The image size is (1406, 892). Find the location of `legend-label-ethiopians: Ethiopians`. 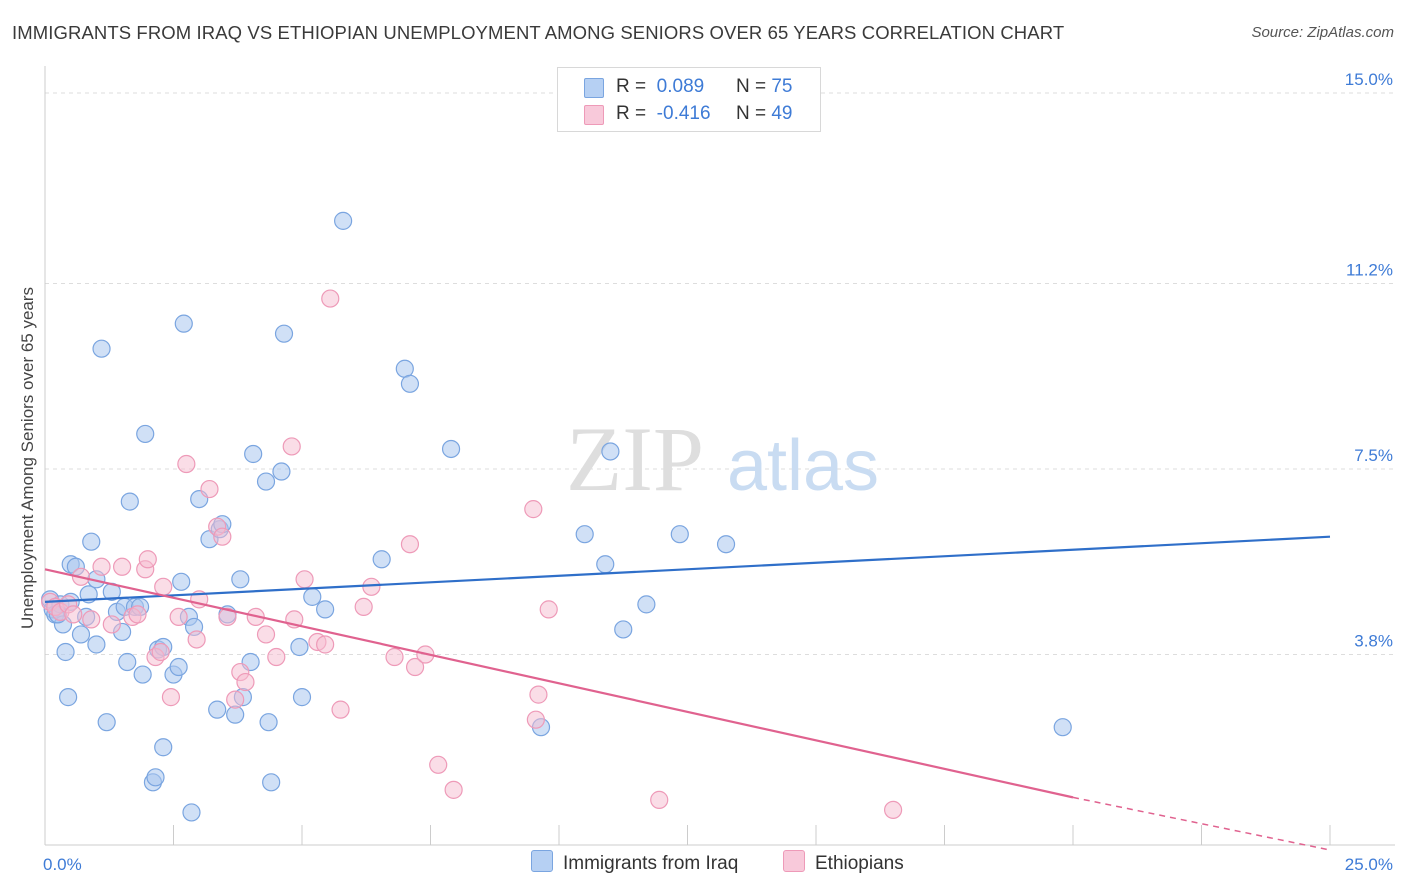

legend-label-ethiopians: Ethiopians is located at coordinates (859, 863).